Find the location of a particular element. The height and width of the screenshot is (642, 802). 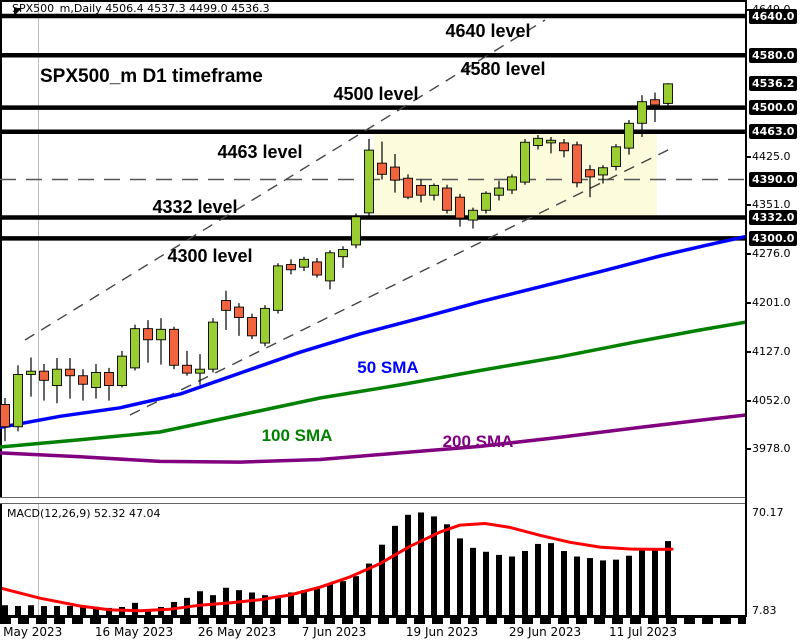

price-badge: 4580.0 is located at coordinates (773, 55).